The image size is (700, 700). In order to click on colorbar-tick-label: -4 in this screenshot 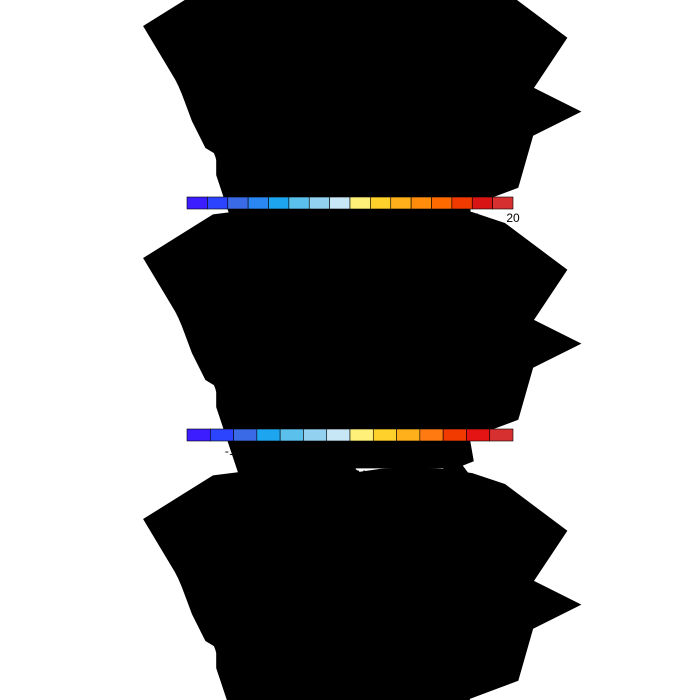, I will do `click(303, 451)`.